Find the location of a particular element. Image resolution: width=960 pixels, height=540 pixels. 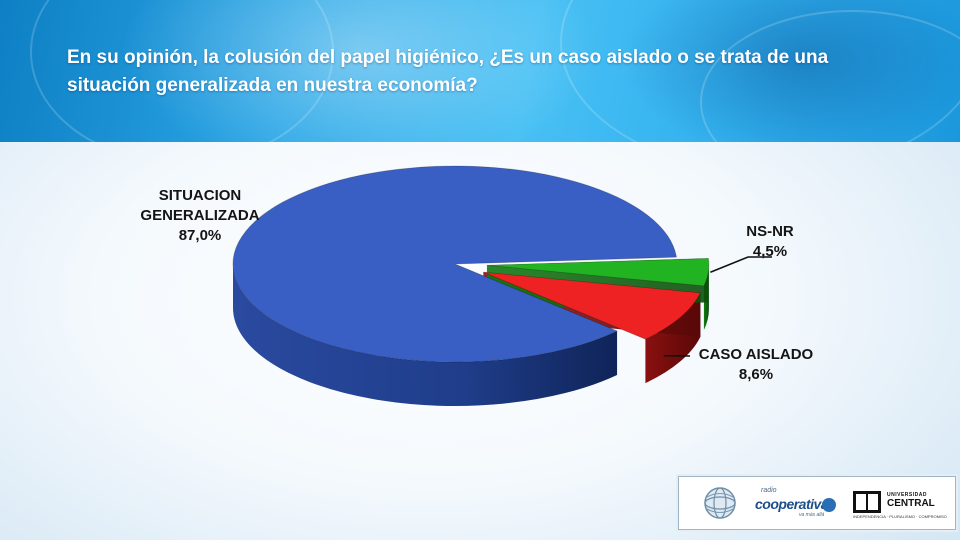

ns-nr-leader-line is located at coordinates (741, 264).